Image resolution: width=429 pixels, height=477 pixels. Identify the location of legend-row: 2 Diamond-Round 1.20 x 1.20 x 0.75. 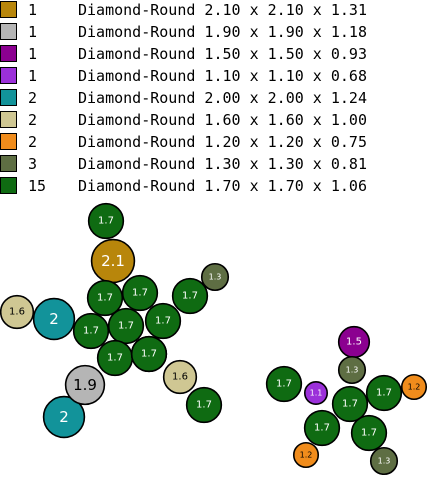
(214, 143).